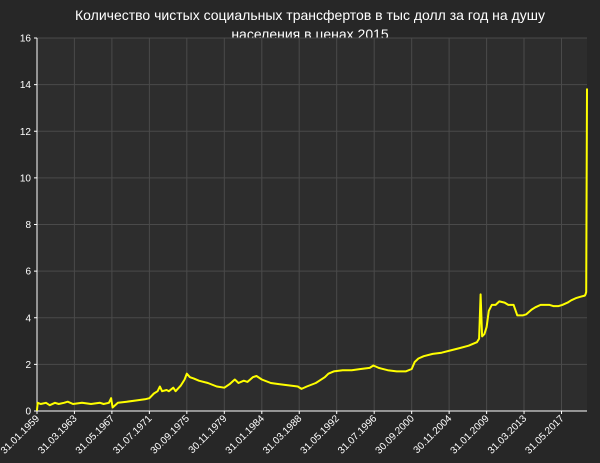  What do you see at coordinates (26, 178) in the screenshot?
I see `y-tick-label: 10` at bounding box center [26, 178].